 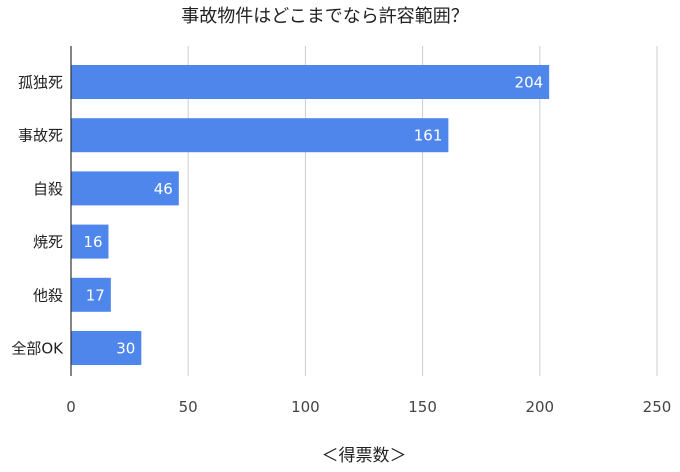 What do you see at coordinates (364, 456) in the screenshot?
I see `x-axis-title: ＜得票数＞` at bounding box center [364, 456].